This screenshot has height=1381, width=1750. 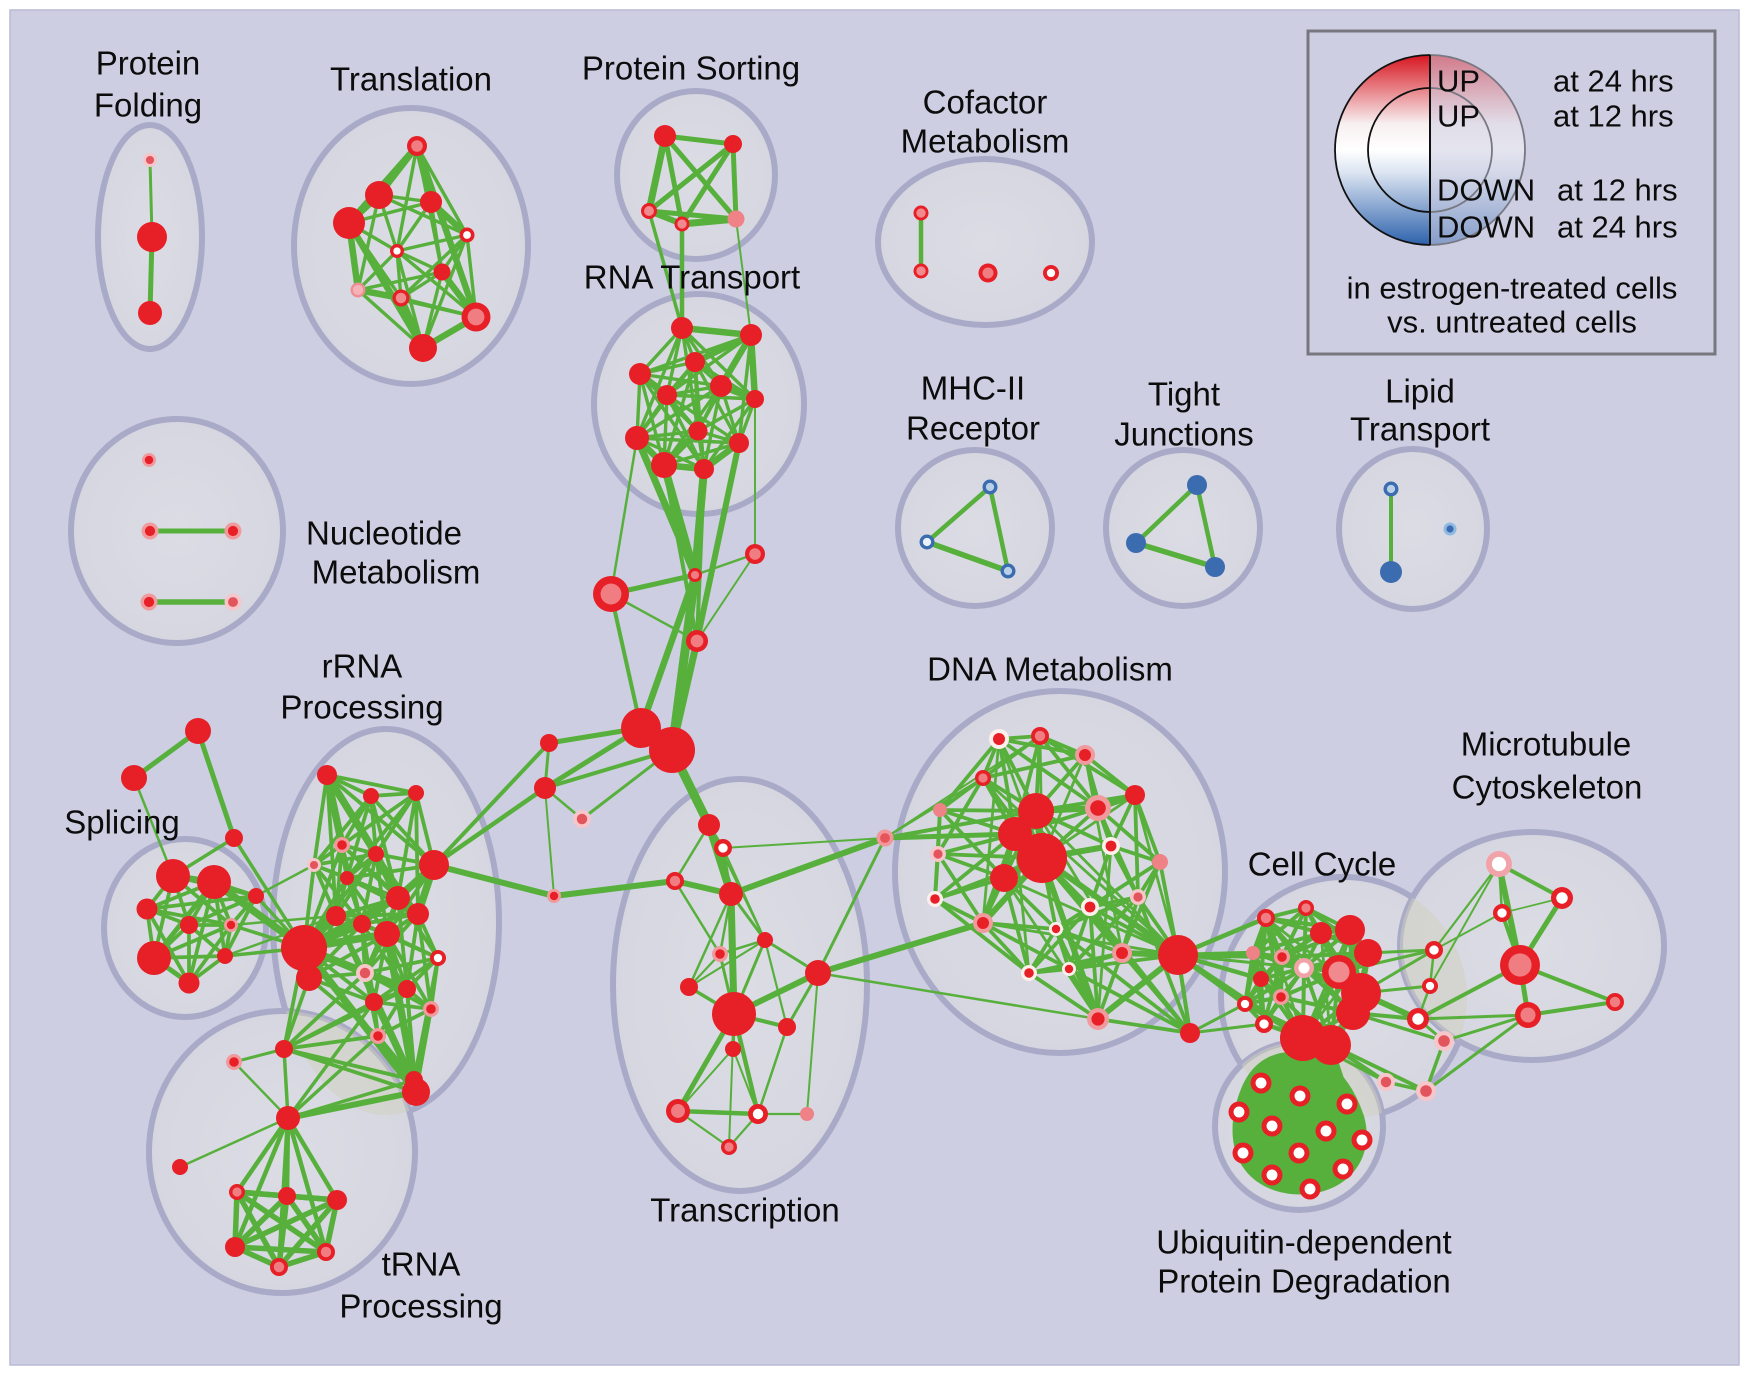 What do you see at coordinates (692, 277) in the screenshot?
I see `svg-text: RNA Transport` at bounding box center [692, 277].